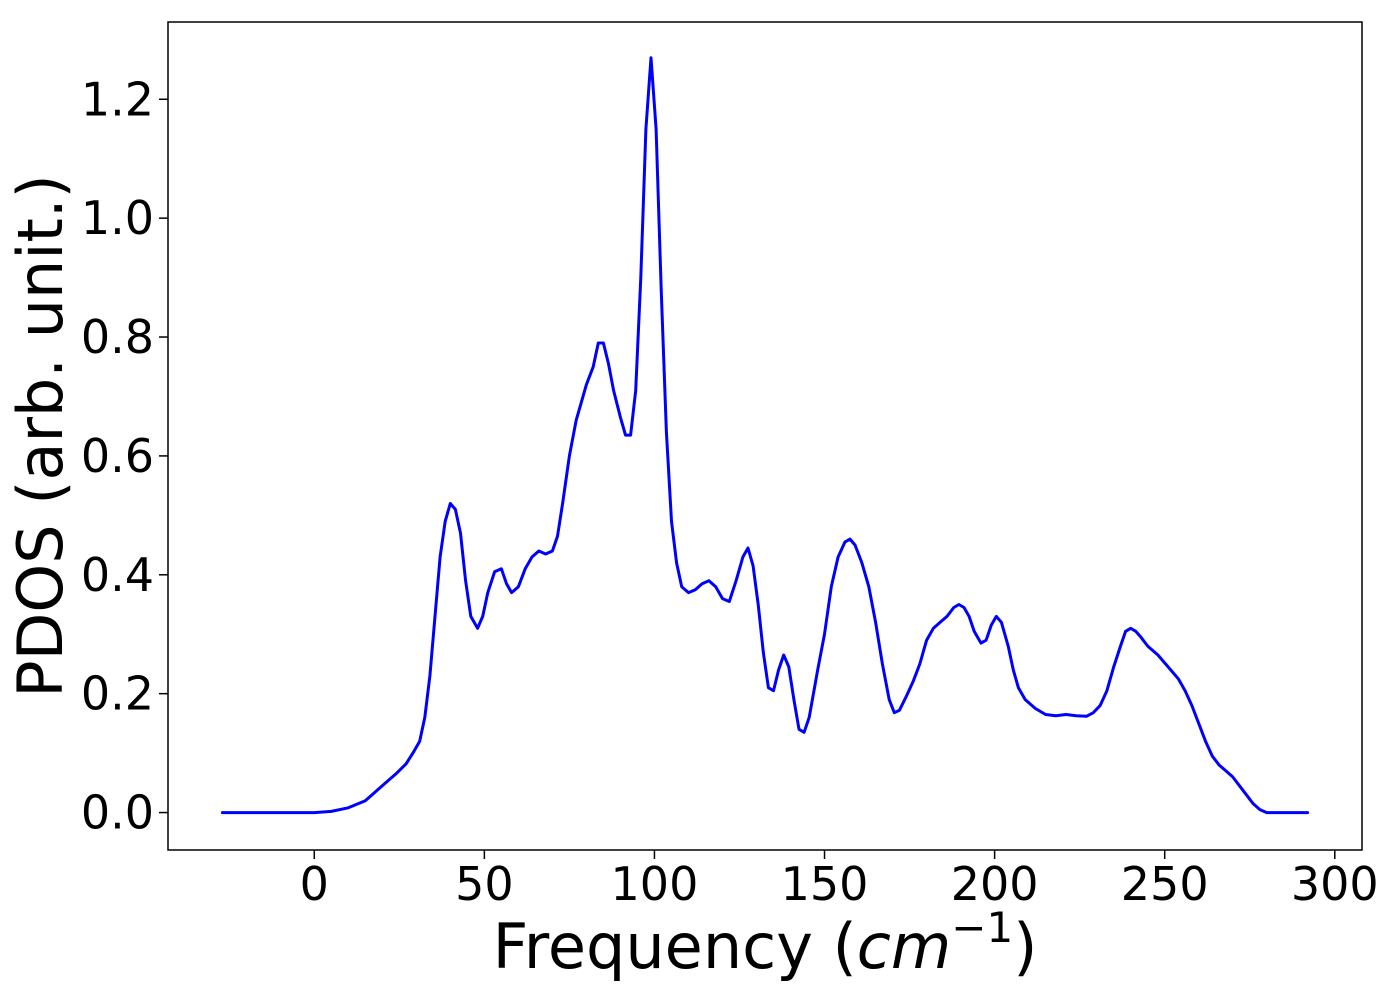 The image size is (1400, 1000). Describe the element at coordinates (1025, 946) in the screenshot. I see `x-axis-title-post: )` at that location.